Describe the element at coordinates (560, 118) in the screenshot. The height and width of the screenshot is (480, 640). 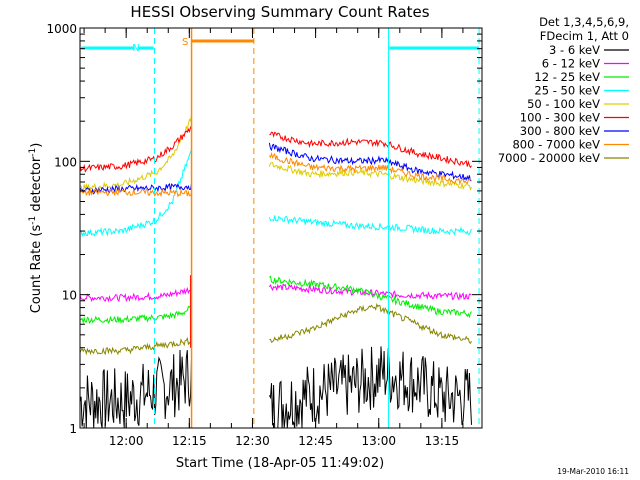
I see `legend-entry-label: 100 - 300 keV` at that location.